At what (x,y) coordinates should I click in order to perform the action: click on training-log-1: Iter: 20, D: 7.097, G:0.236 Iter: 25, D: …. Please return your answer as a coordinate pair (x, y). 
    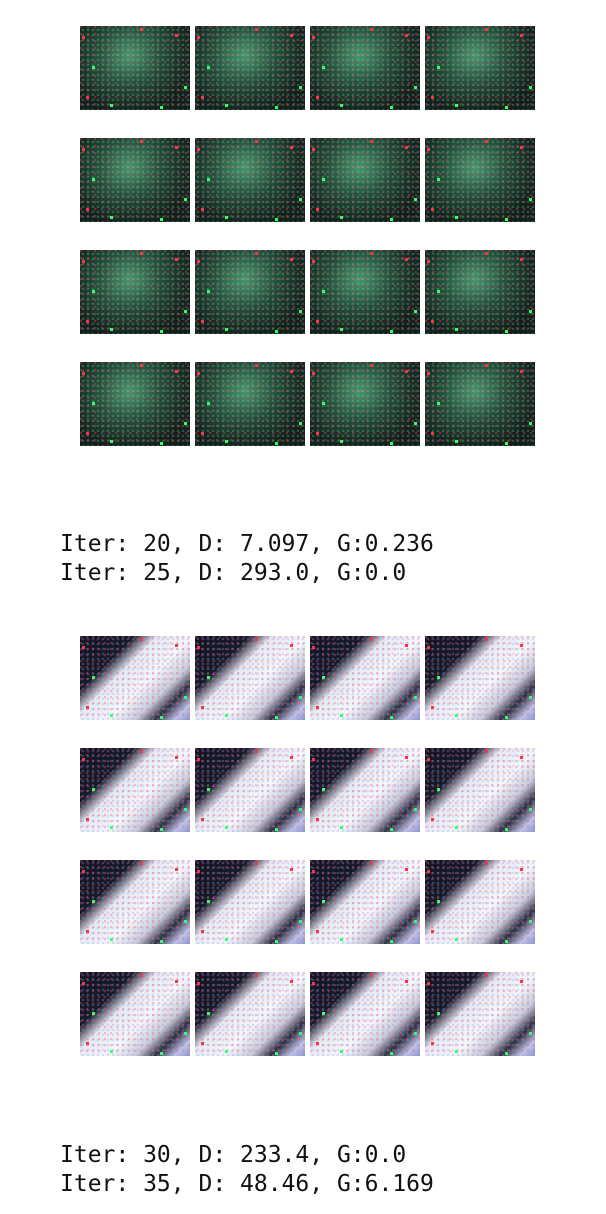
    Looking at the image, I should click on (247, 559).